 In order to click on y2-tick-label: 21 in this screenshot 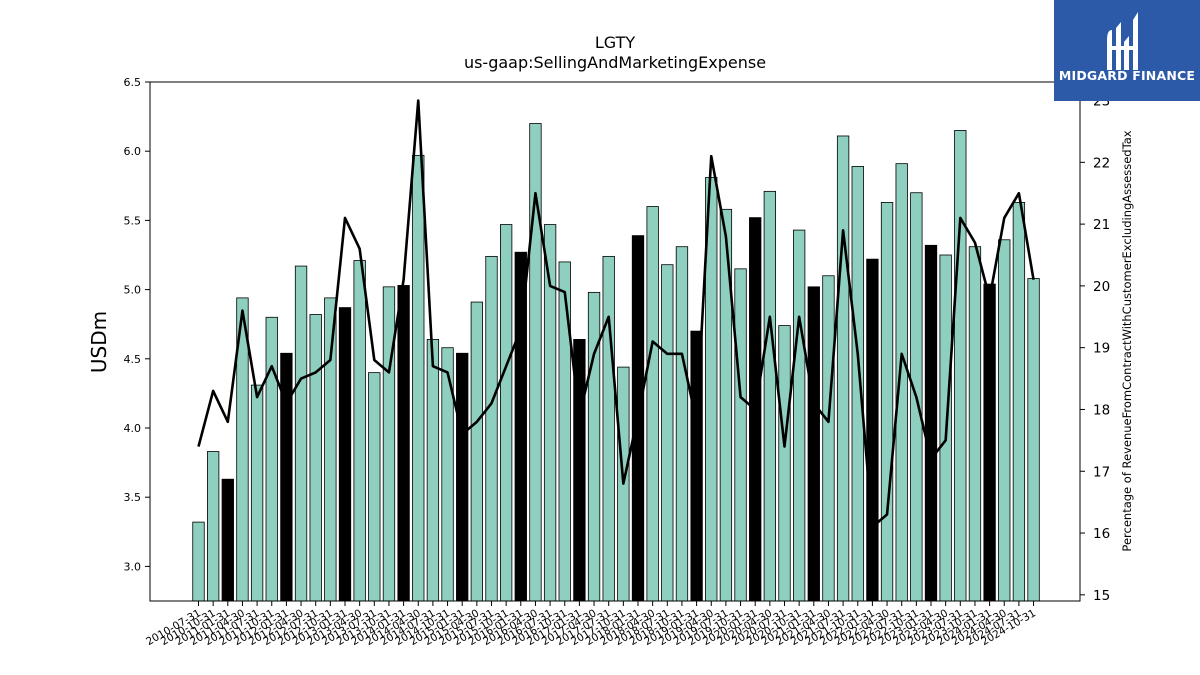, I will do `click(1101, 225)`.